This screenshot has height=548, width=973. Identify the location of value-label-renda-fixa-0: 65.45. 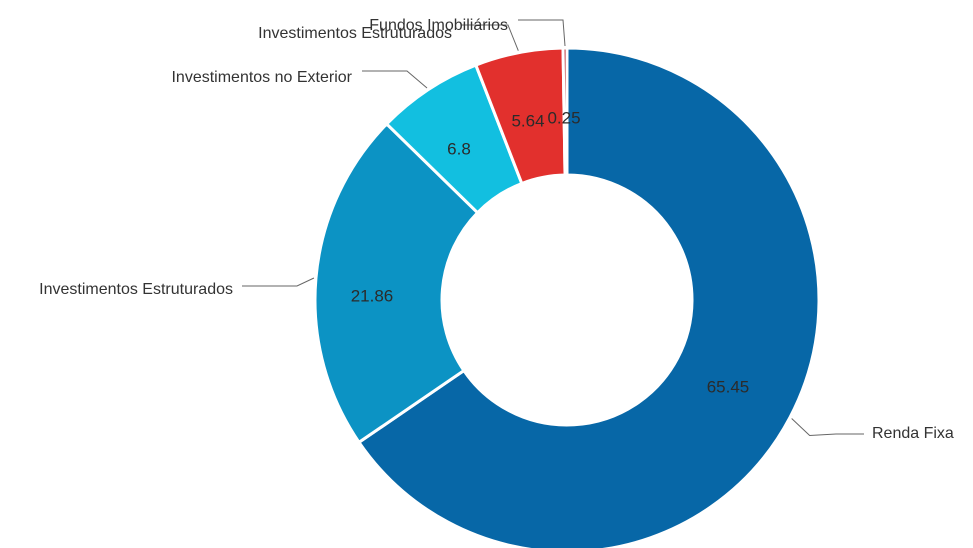
(728, 386).